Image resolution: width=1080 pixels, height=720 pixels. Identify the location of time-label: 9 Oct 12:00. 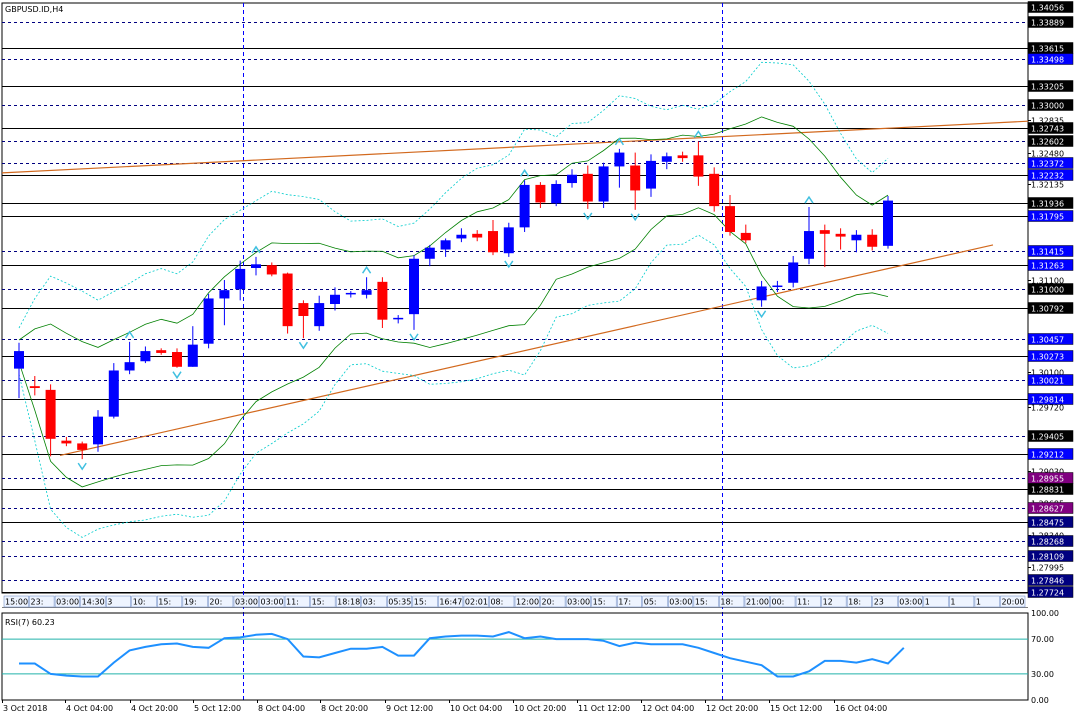
(409, 708).